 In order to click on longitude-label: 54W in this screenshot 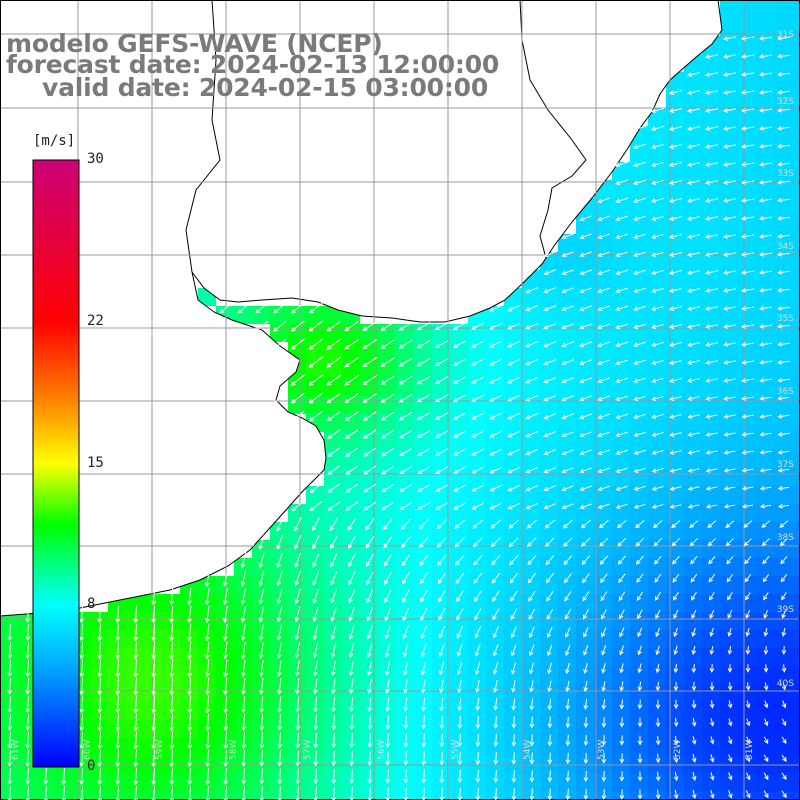, I will do `click(528, 750)`.